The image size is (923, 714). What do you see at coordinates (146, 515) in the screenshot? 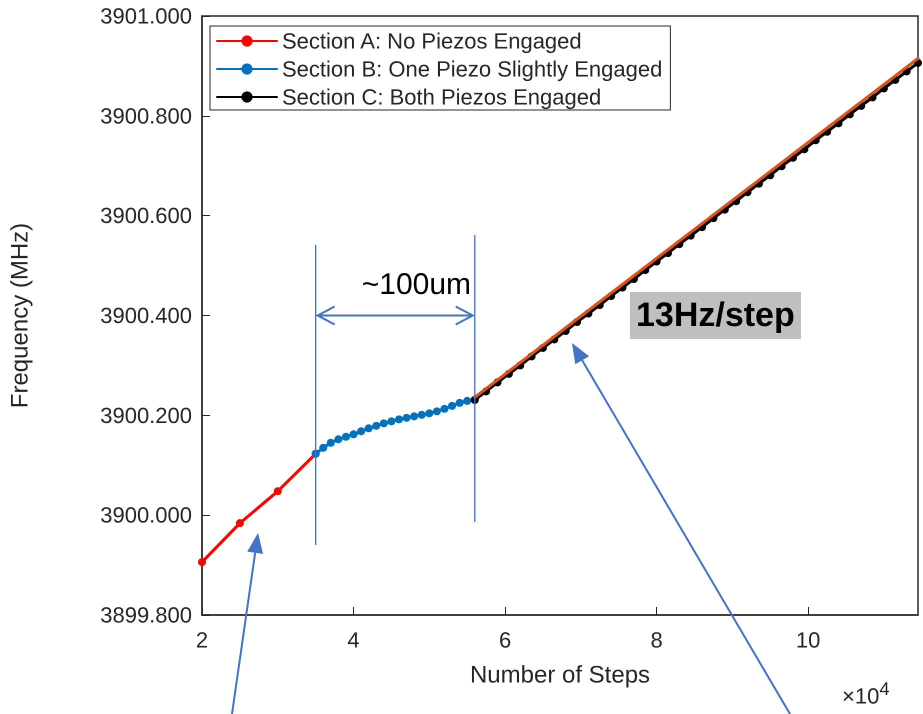
I see `y-tick-label: 3900.000` at bounding box center [146, 515].